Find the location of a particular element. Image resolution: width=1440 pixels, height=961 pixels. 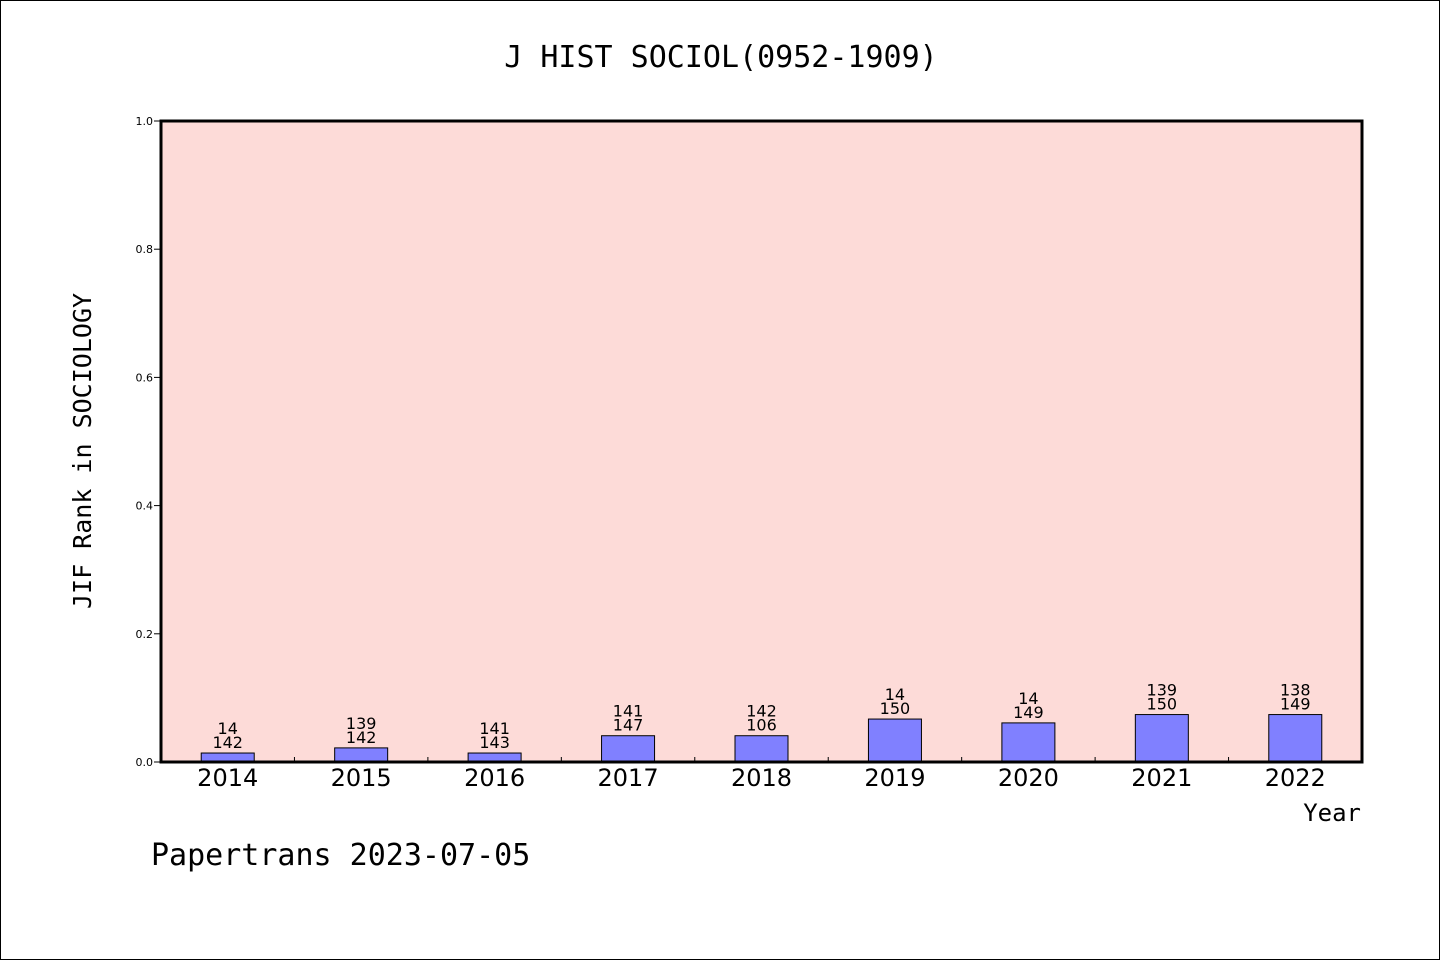

x-axis: 2014 2015 2016 2017 2018 2019 2020 2021 2022 is located at coordinates (761, 774).